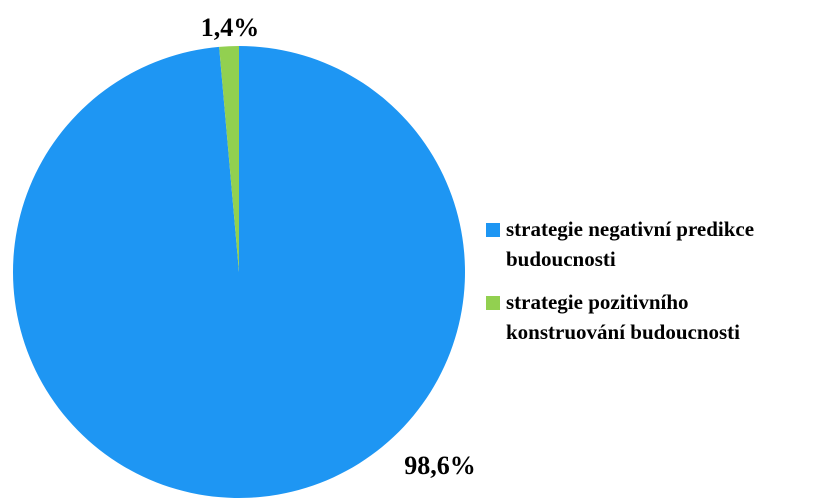 This screenshot has width=815, height=500. Describe the element at coordinates (229, 159) in the screenshot. I see `pie-slice` at that location.